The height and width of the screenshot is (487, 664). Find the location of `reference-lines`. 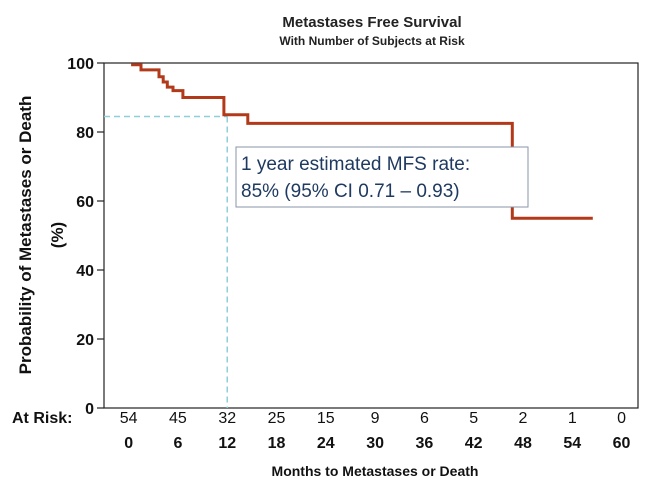

reference-lines is located at coordinates (166, 261).